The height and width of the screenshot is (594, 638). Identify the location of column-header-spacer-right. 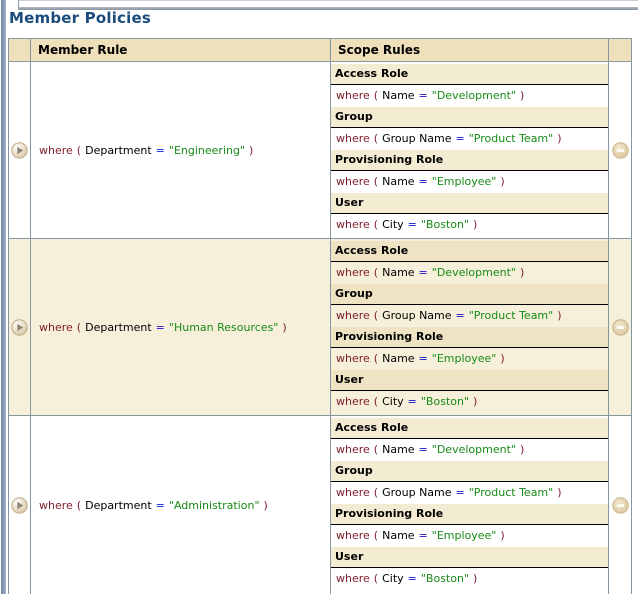
(620, 50).